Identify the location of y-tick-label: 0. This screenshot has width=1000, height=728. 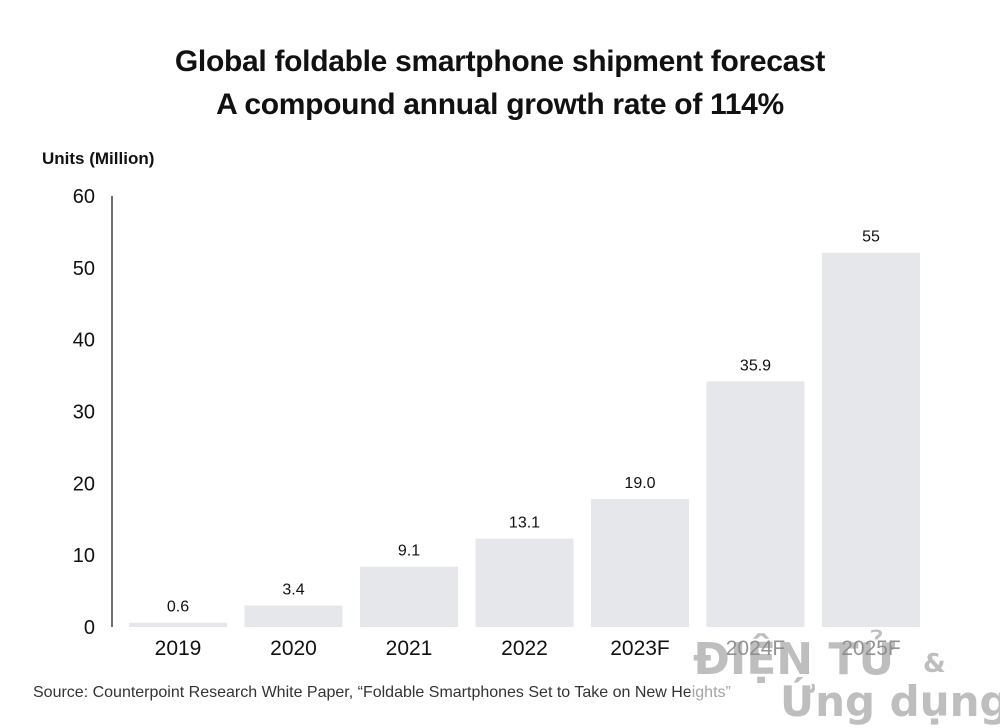
(89, 628).